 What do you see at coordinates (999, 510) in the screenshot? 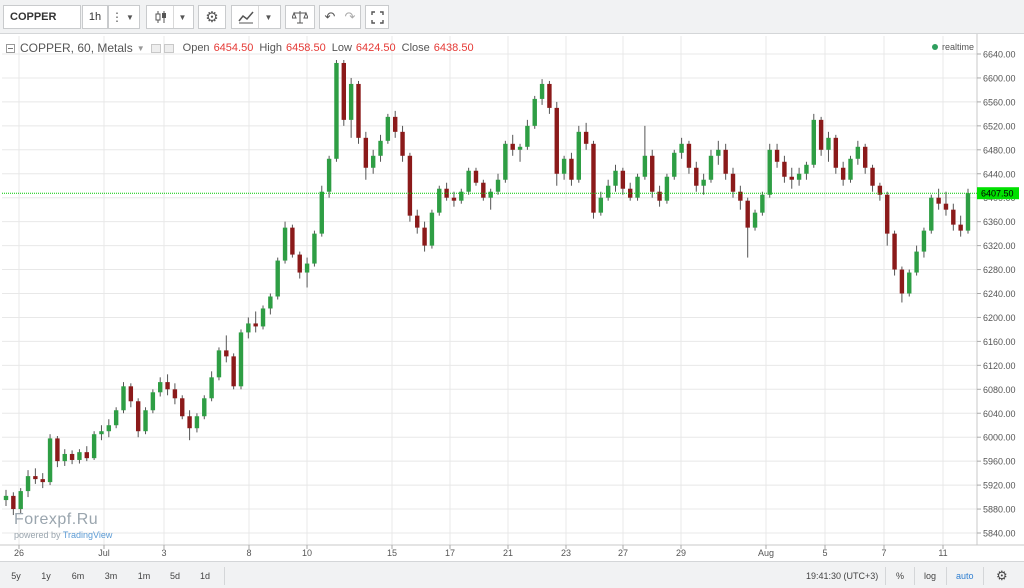
I see `y-tick-label: 5880.00` at bounding box center [999, 510].